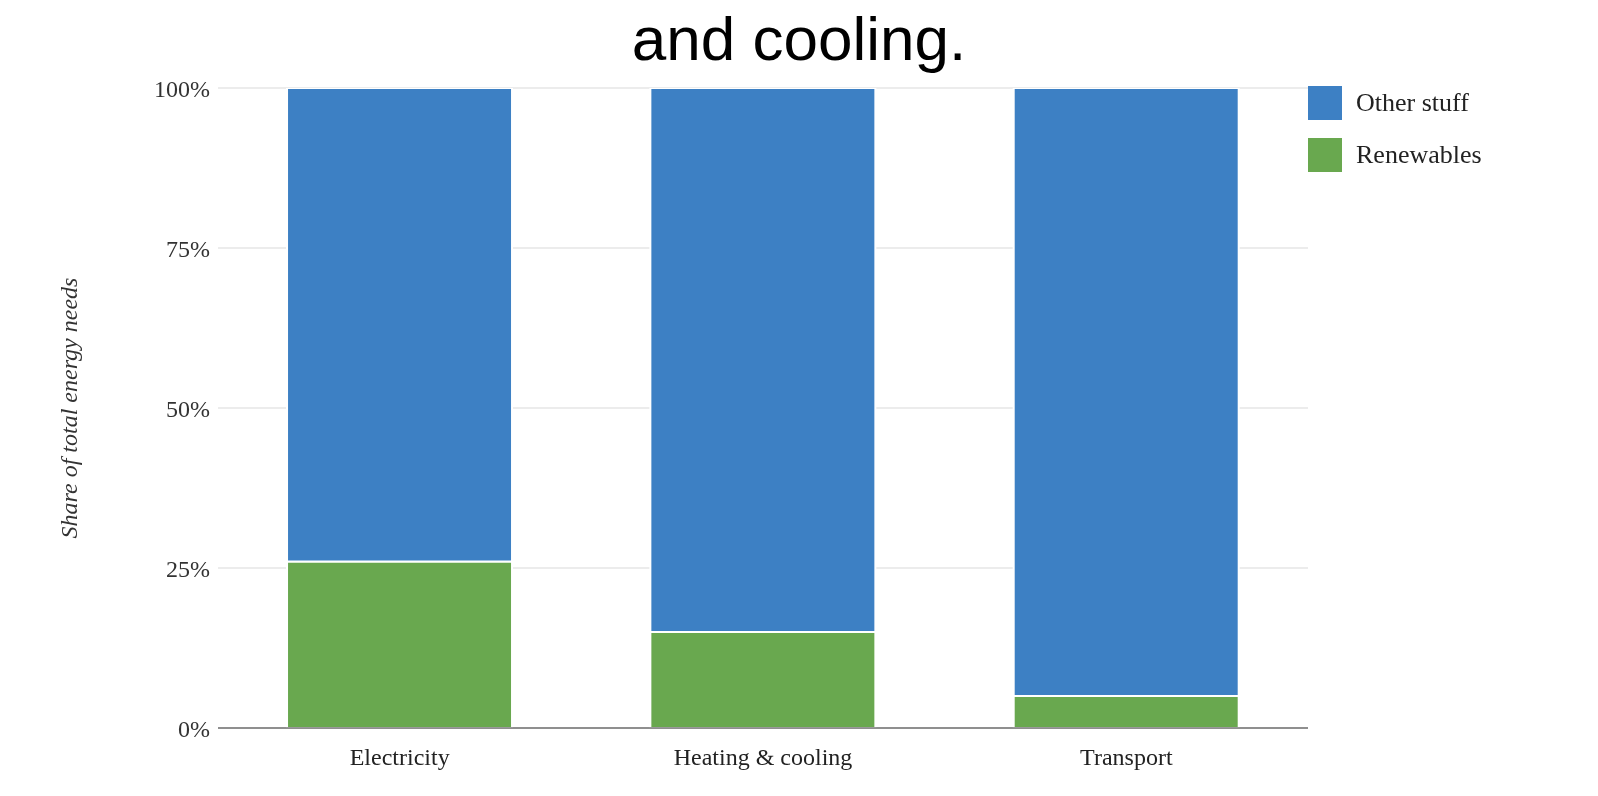 Image resolution: width=1598 pixels, height=796 pixels. Describe the element at coordinates (1412, 103) in the screenshot. I see `text: Other stuff` at that location.